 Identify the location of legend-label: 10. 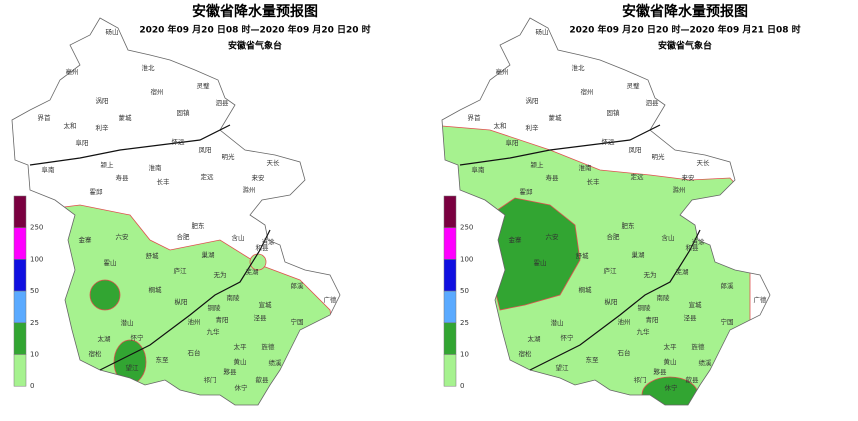
(464, 355).